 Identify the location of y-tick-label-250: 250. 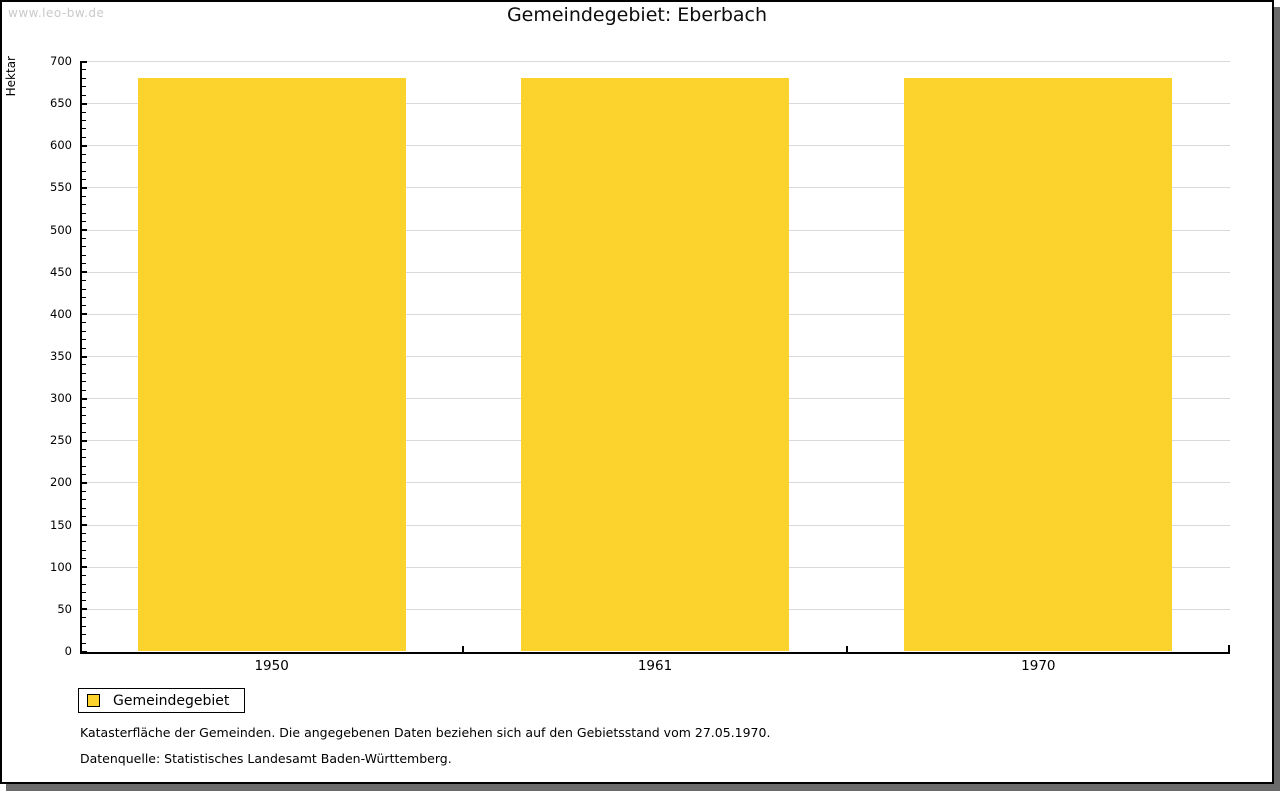
(61, 440).